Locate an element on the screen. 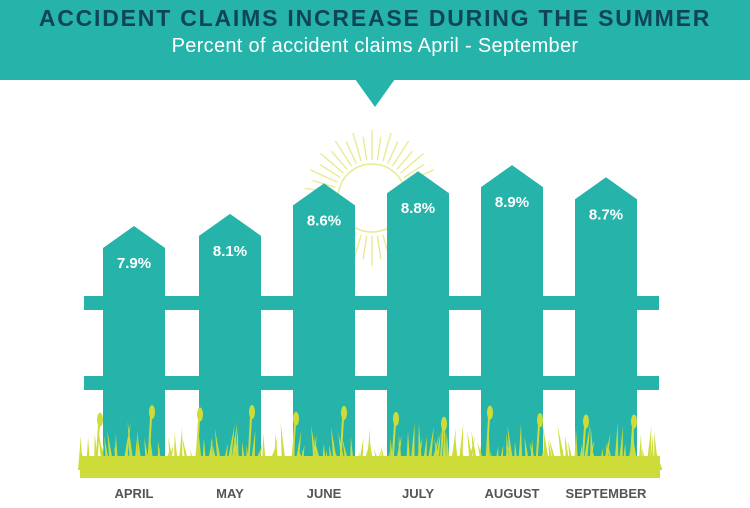  value-label: 8.6% is located at coordinates (324, 220).